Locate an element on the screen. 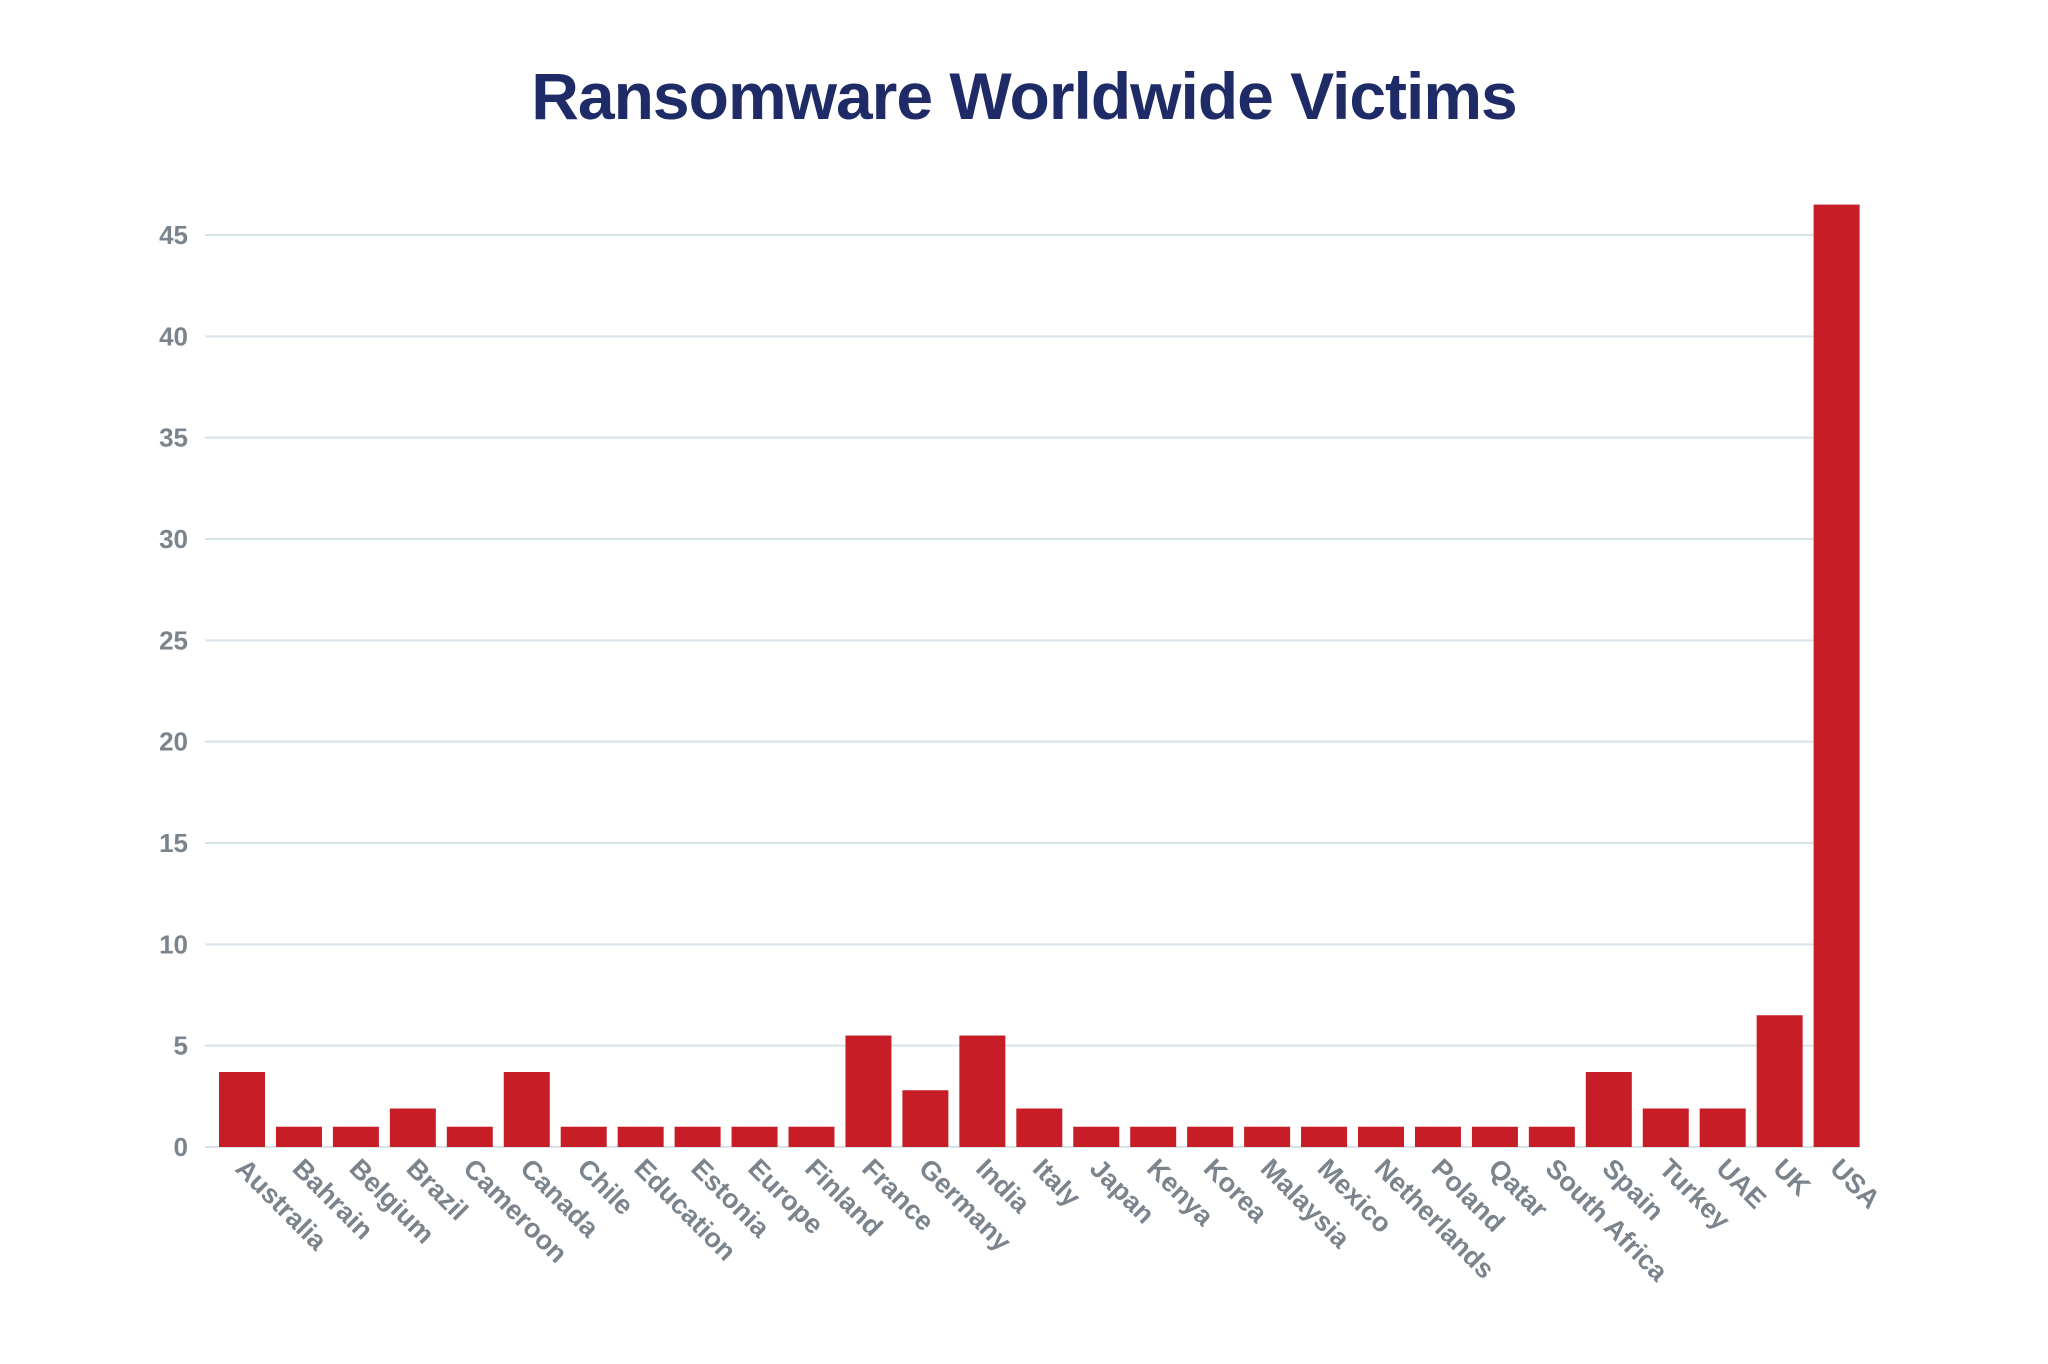 This screenshot has height=1364, width=2048. bar-finland is located at coordinates (811, 1136).